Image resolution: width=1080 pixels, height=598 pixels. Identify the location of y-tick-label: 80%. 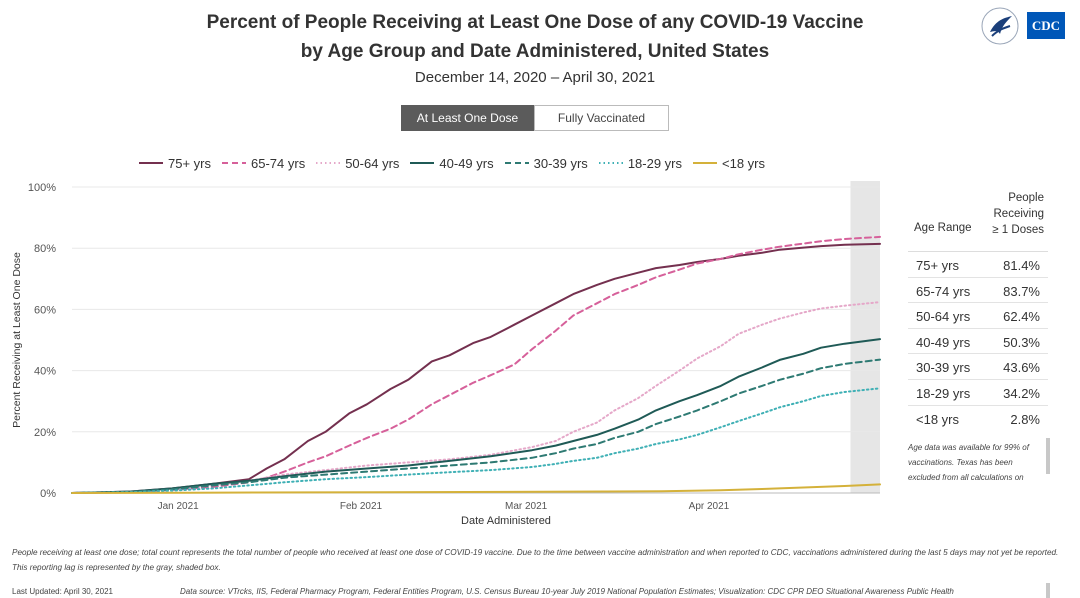
(45, 249).